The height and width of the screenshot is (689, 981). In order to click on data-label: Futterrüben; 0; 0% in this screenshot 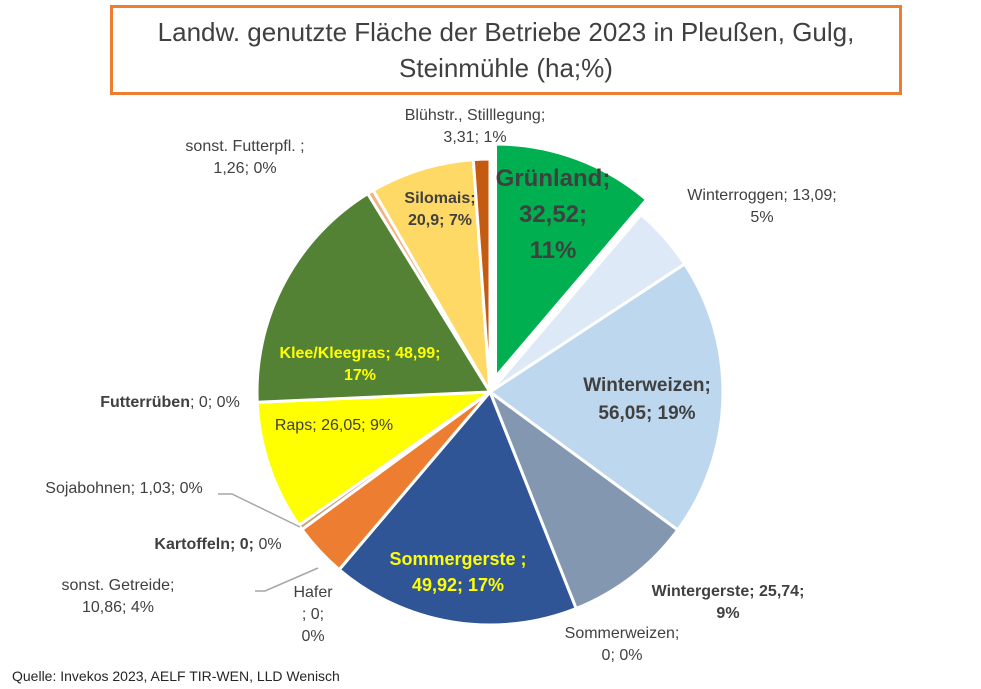, I will do `click(170, 403)`.